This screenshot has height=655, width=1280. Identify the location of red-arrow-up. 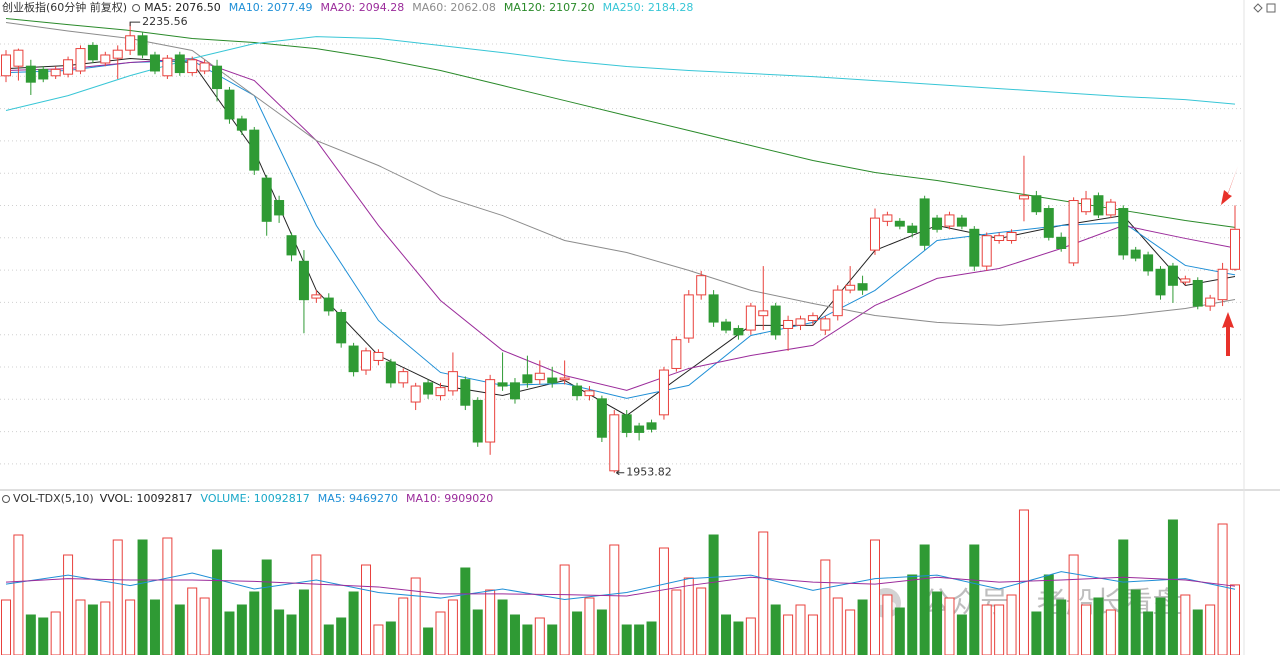
(1228, 334).